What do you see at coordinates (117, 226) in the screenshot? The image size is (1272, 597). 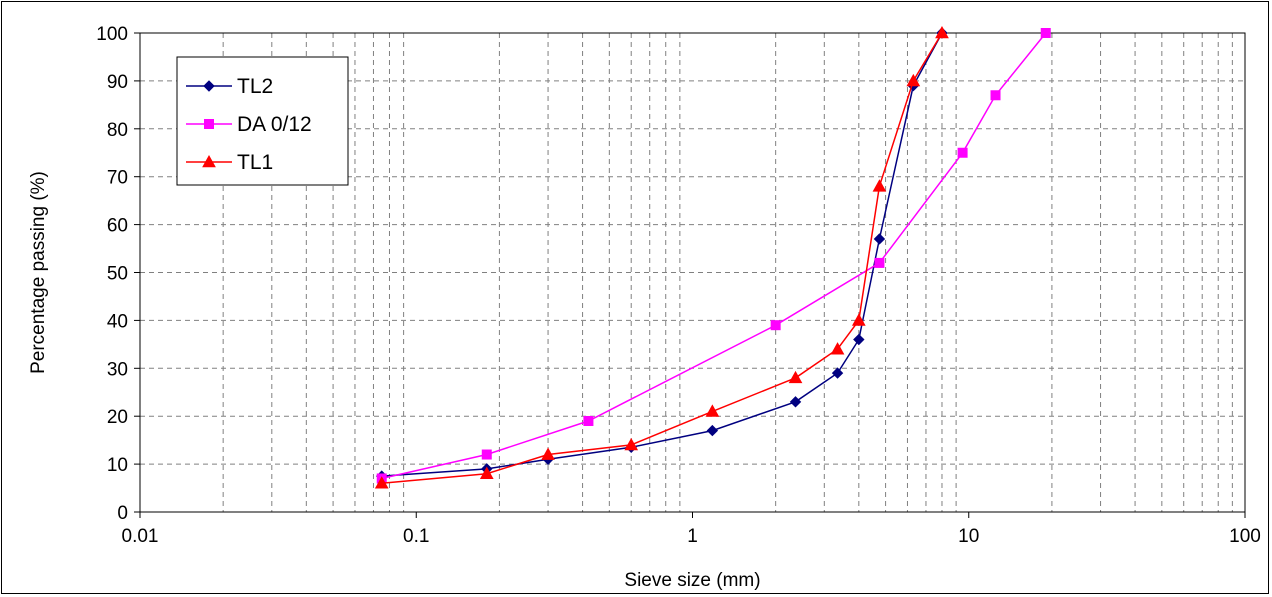 I see `y-tick-label: 60` at bounding box center [117, 226].